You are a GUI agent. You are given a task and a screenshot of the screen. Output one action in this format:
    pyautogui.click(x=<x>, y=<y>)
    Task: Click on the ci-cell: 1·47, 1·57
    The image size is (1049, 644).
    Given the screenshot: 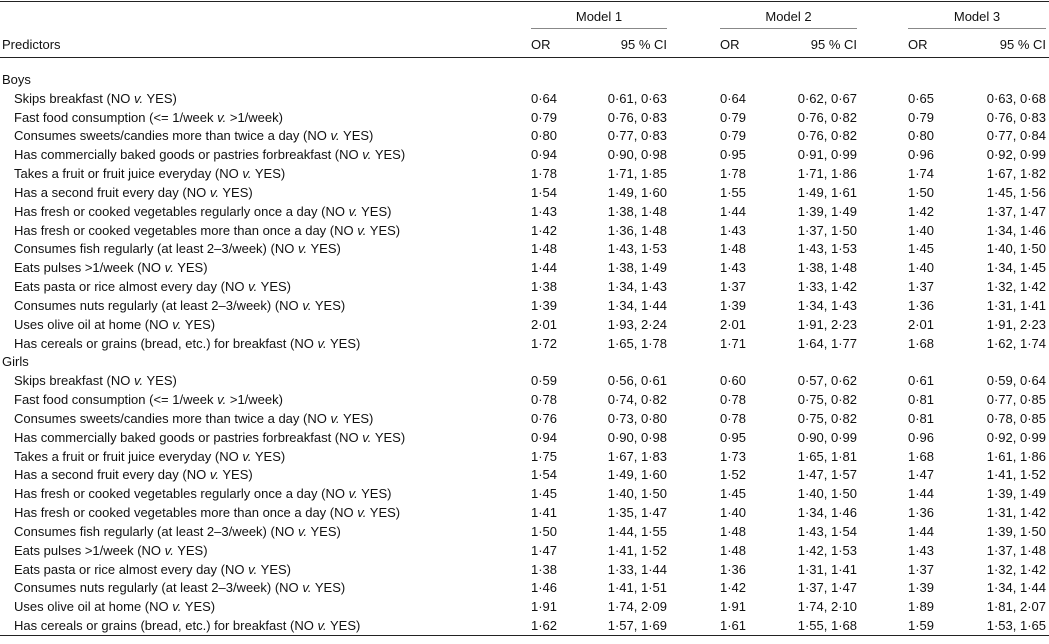 What is the action you would take?
    pyautogui.click(x=827, y=475)
    